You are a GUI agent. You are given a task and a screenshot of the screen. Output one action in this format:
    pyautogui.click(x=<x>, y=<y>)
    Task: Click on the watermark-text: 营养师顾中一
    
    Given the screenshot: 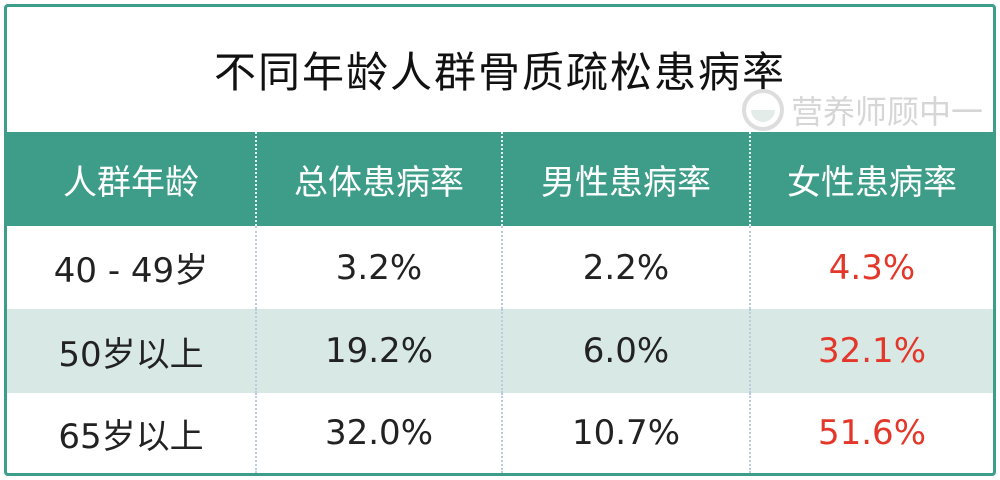 What is the action you would take?
    pyautogui.click(x=886, y=112)
    